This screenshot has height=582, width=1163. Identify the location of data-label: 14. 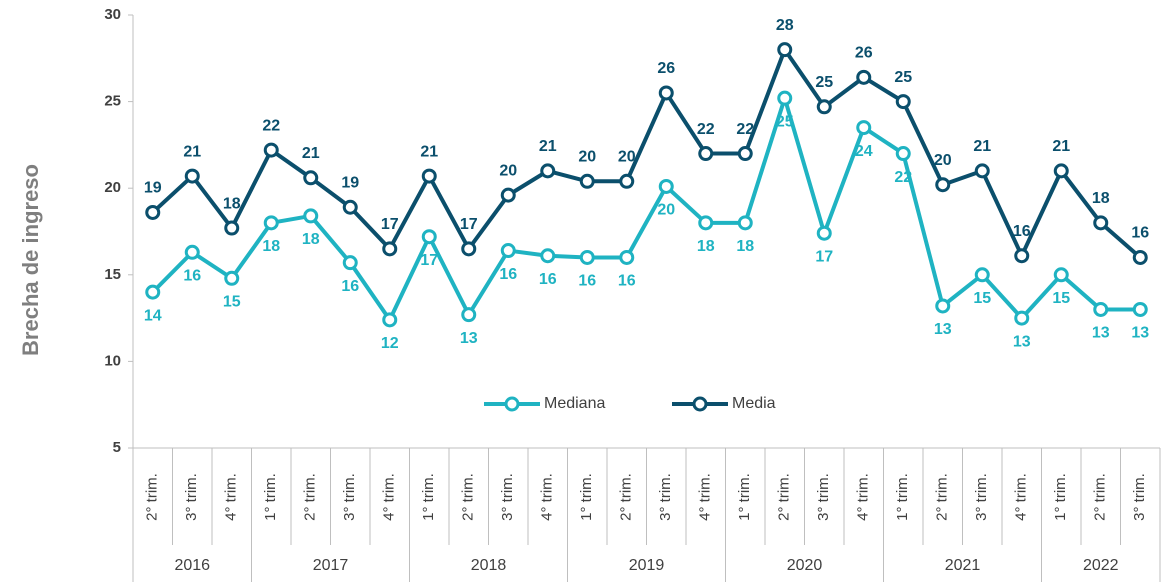
(153, 315).